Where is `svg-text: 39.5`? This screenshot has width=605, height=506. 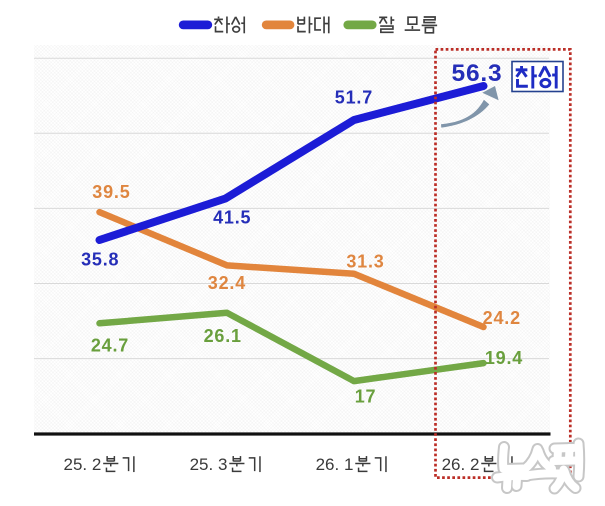 svg-text: 39.5 is located at coordinates (111, 192).